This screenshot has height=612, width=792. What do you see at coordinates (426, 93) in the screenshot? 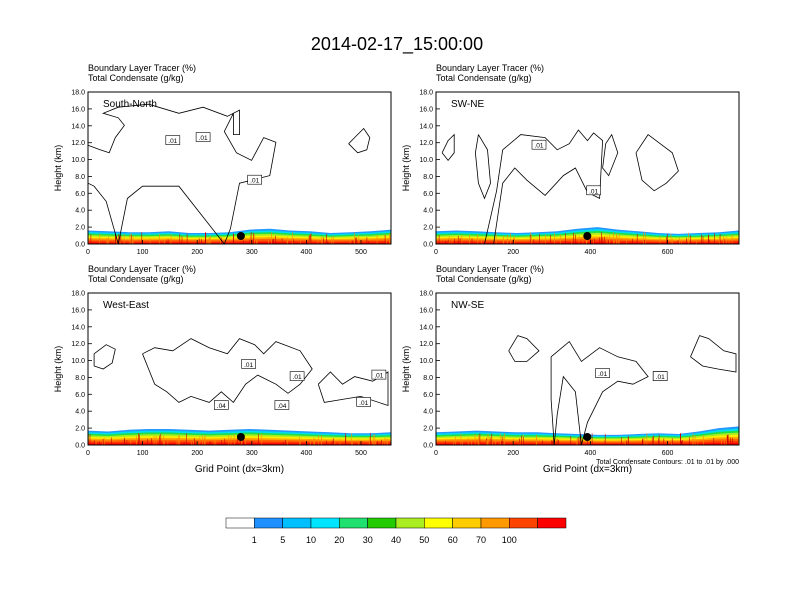
I see `y-tick-label: 18.0` at bounding box center [426, 93].